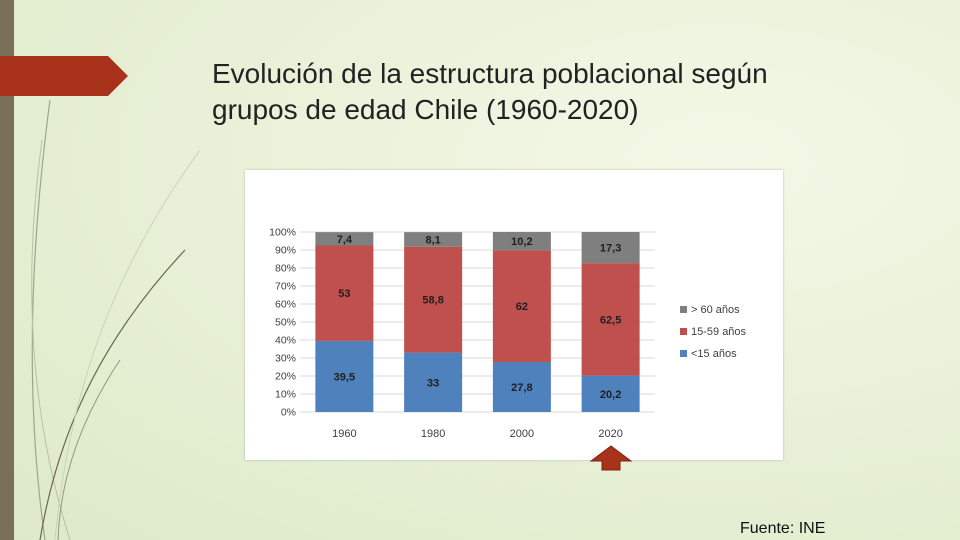  What do you see at coordinates (64, 76) in the screenshot?
I see `title-marker-tab` at bounding box center [64, 76].